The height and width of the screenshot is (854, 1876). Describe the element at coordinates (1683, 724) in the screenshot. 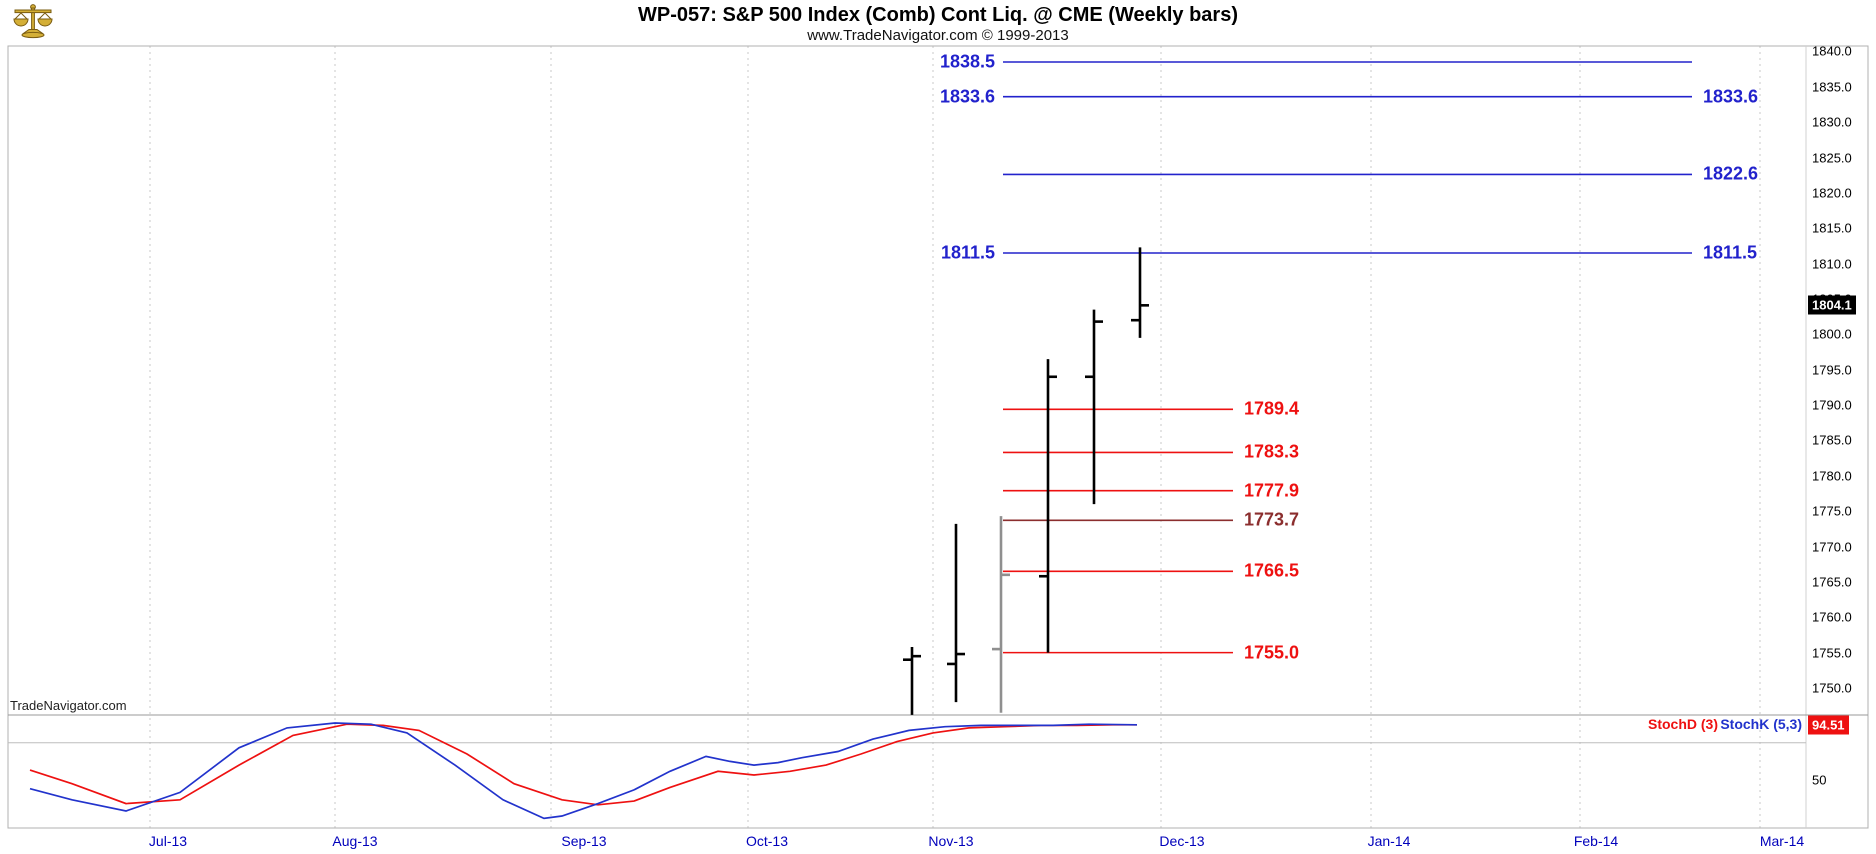

I see `stoch-d-legend: StochD (3)` at that location.